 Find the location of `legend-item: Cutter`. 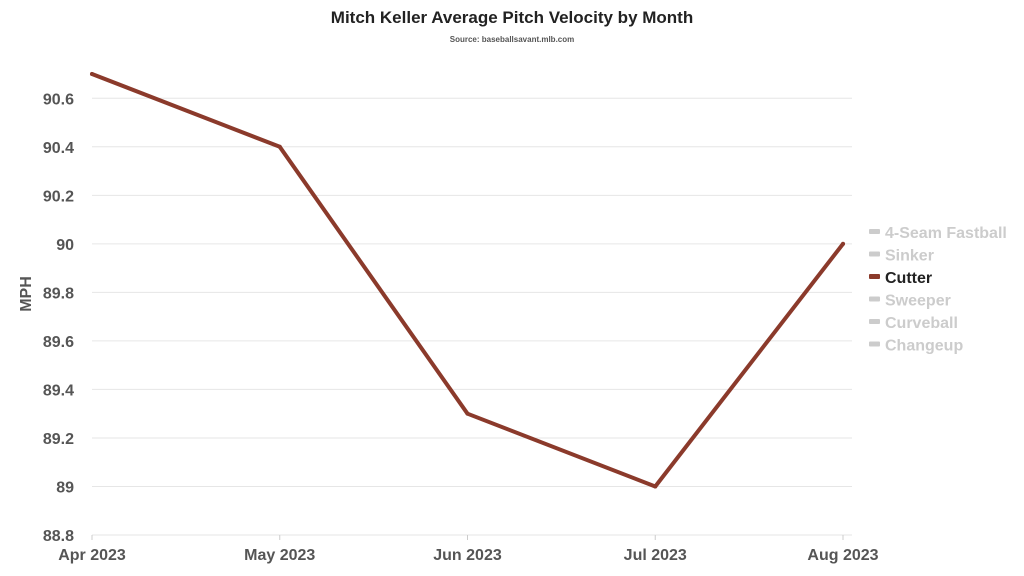

legend-item: Cutter is located at coordinates (900, 278).